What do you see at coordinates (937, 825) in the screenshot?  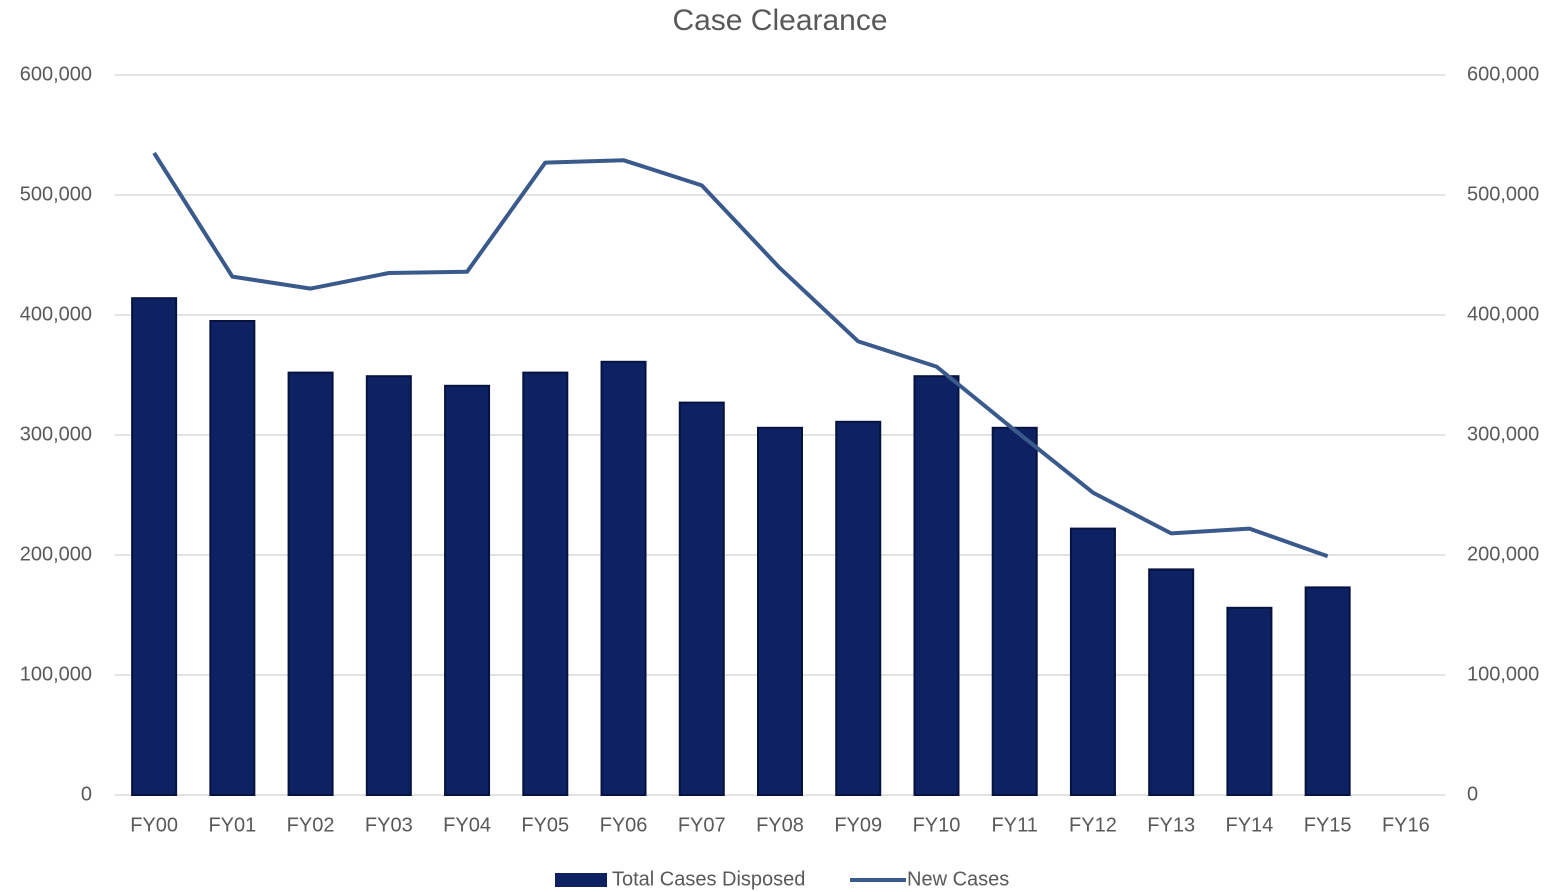 I see `x-tick-label: FY10` at bounding box center [937, 825].